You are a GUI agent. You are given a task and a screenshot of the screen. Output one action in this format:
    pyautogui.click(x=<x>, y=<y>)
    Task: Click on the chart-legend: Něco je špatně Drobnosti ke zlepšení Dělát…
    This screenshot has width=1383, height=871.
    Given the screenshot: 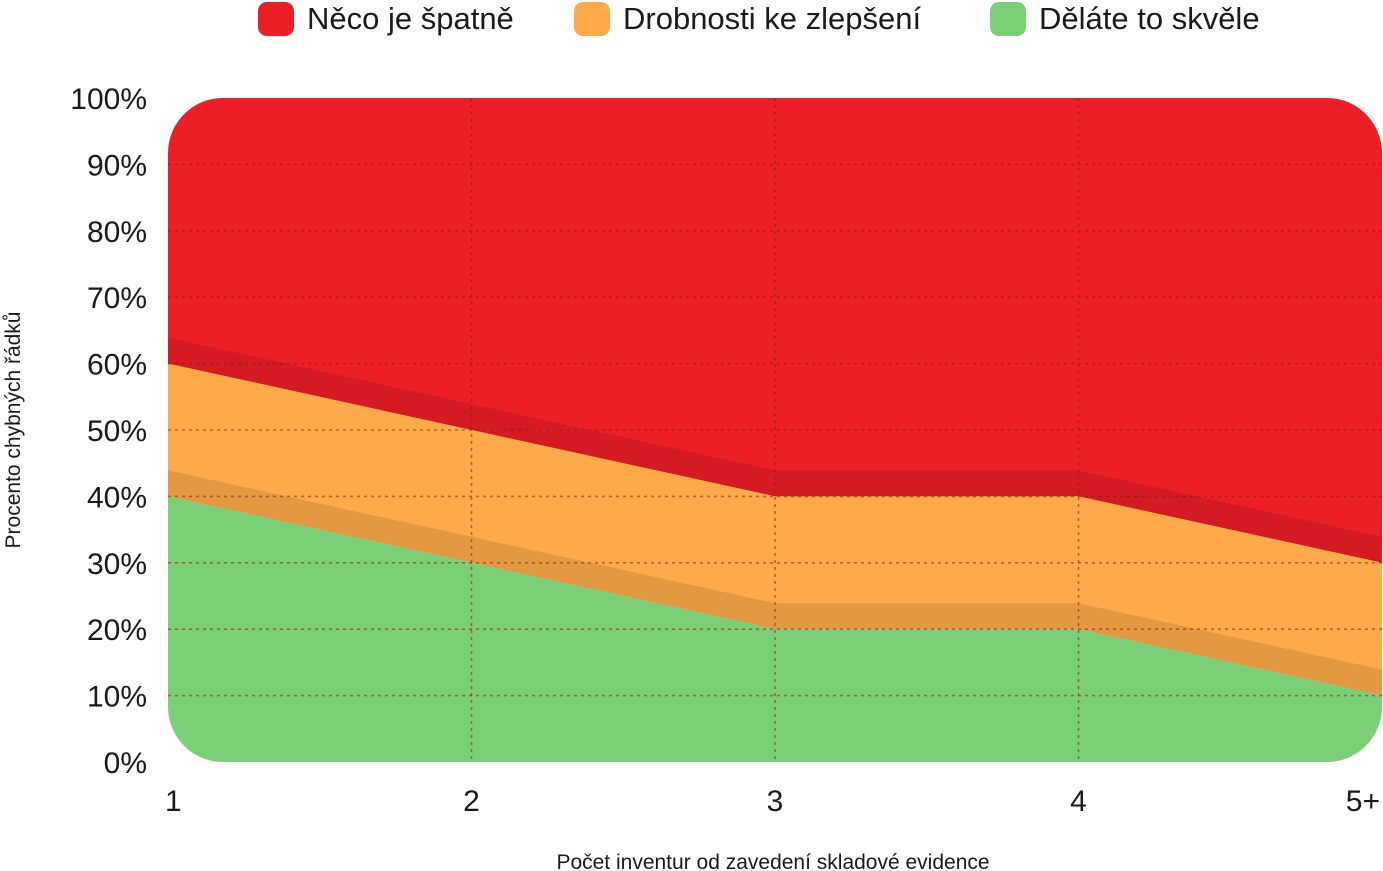 What is the action you would take?
    pyautogui.click(x=691, y=20)
    